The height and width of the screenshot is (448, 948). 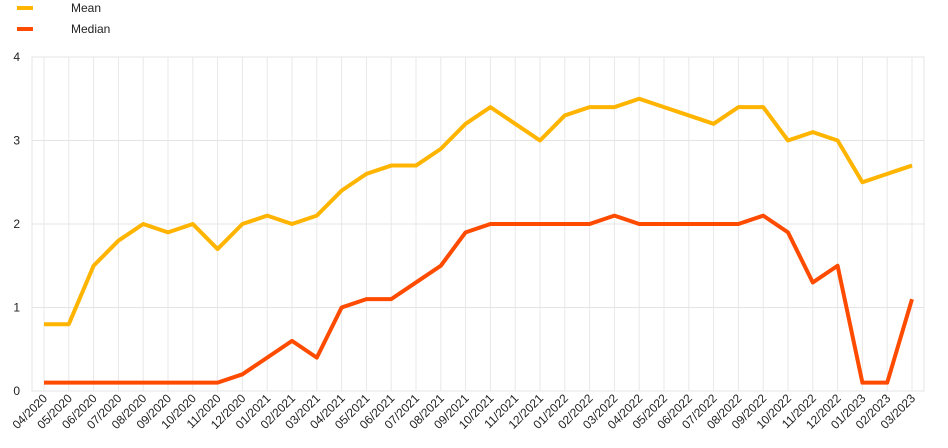 I want to click on y-axis: 0 1 2 3 4, so click(x=16, y=224).